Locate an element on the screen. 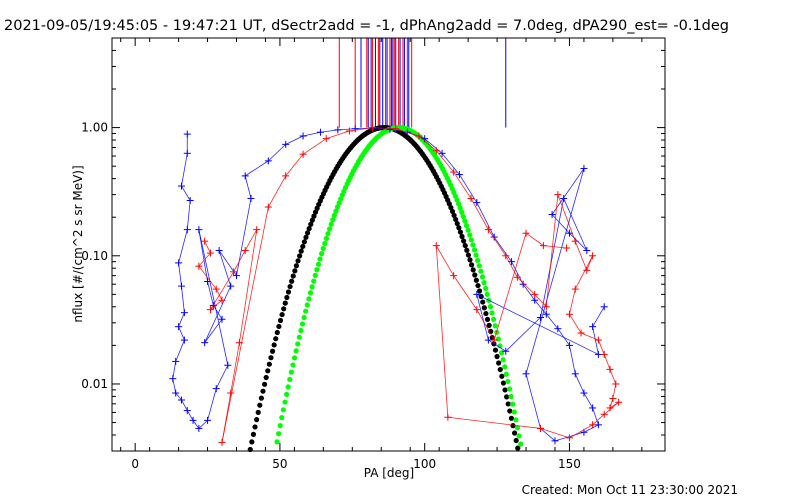 The width and height of the screenshot is (800, 500). y-tick-label: 0.01 is located at coordinates (94, 384).